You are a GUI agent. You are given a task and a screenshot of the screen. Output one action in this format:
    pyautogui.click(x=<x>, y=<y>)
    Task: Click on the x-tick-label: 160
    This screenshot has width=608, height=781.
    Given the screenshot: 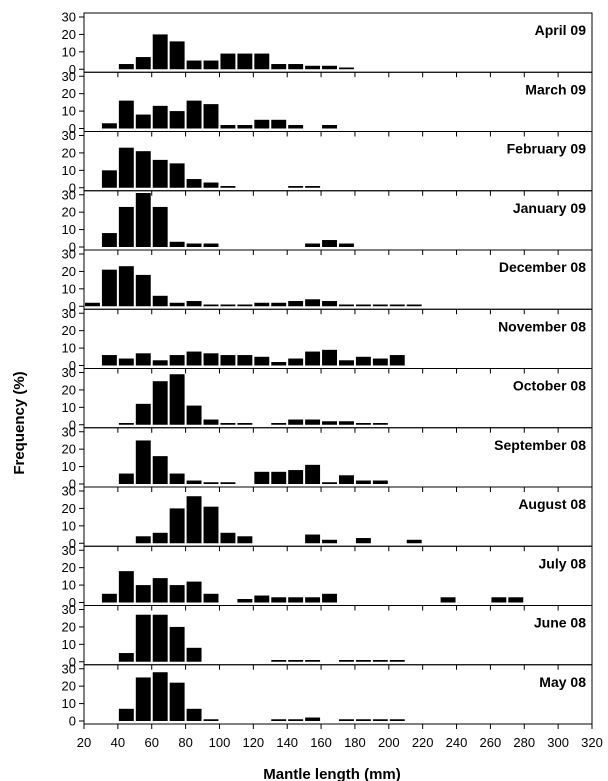 What is the action you would take?
    pyautogui.click(x=321, y=742)
    